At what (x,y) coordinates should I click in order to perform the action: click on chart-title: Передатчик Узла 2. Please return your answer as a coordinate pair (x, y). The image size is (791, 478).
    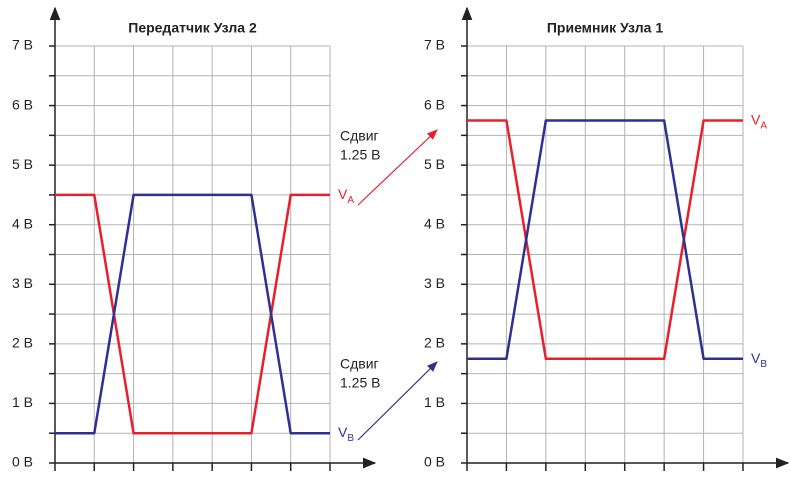
    Looking at the image, I should click on (192, 28).